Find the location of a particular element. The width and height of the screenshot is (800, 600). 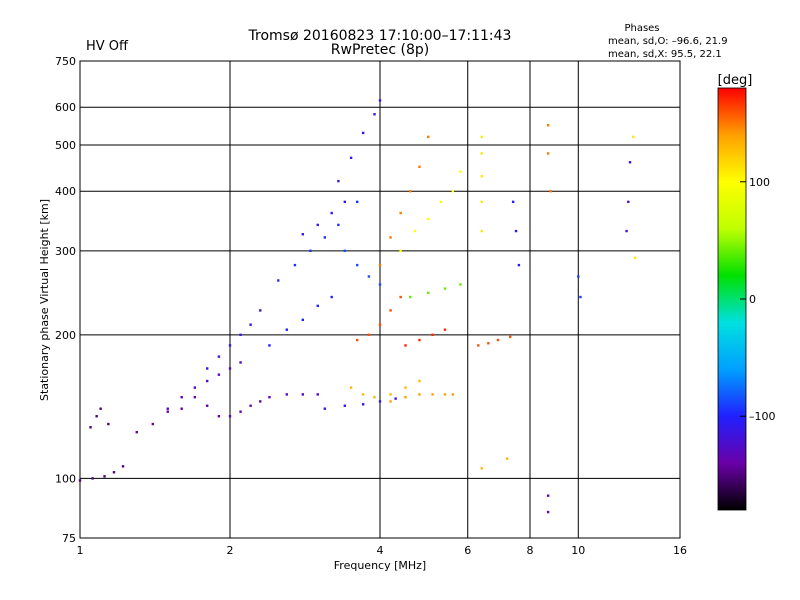

chart-title: Tromsø 20160823 17:10:00–17:11:43 is located at coordinates (380, 36).